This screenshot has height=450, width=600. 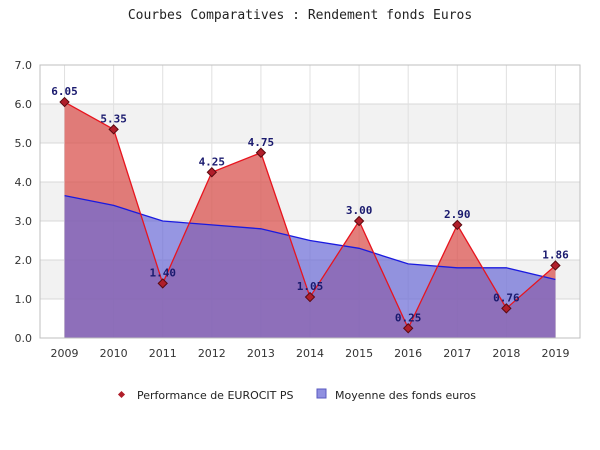 What do you see at coordinates (24, 260) in the screenshot?
I see `y-tick-label: 2.0` at bounding box center [24, 260].